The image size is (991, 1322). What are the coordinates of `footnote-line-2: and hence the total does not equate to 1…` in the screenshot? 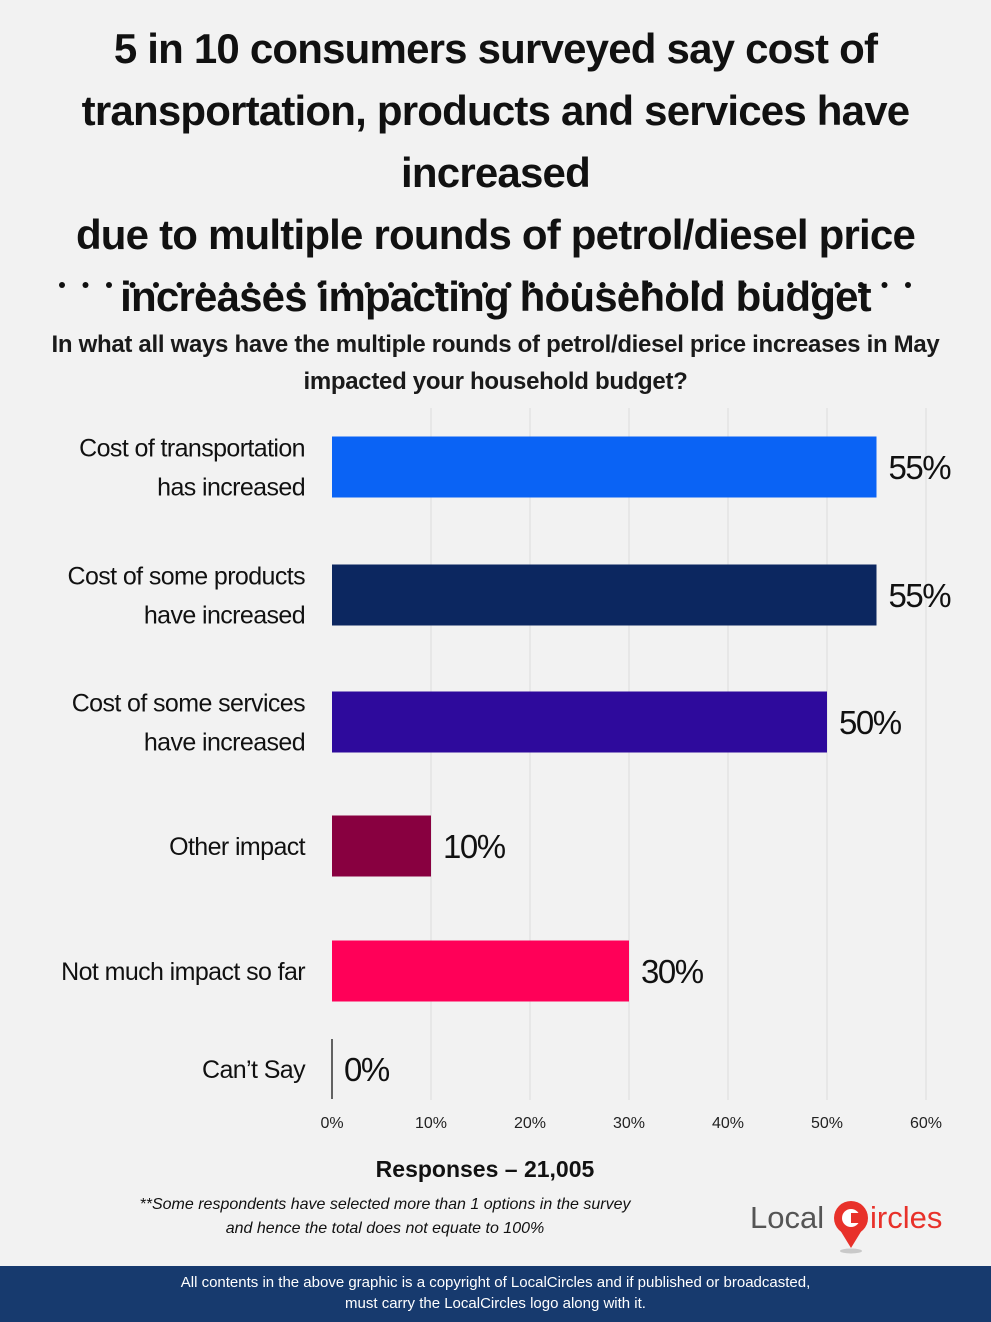 It's located at (385, 1228).